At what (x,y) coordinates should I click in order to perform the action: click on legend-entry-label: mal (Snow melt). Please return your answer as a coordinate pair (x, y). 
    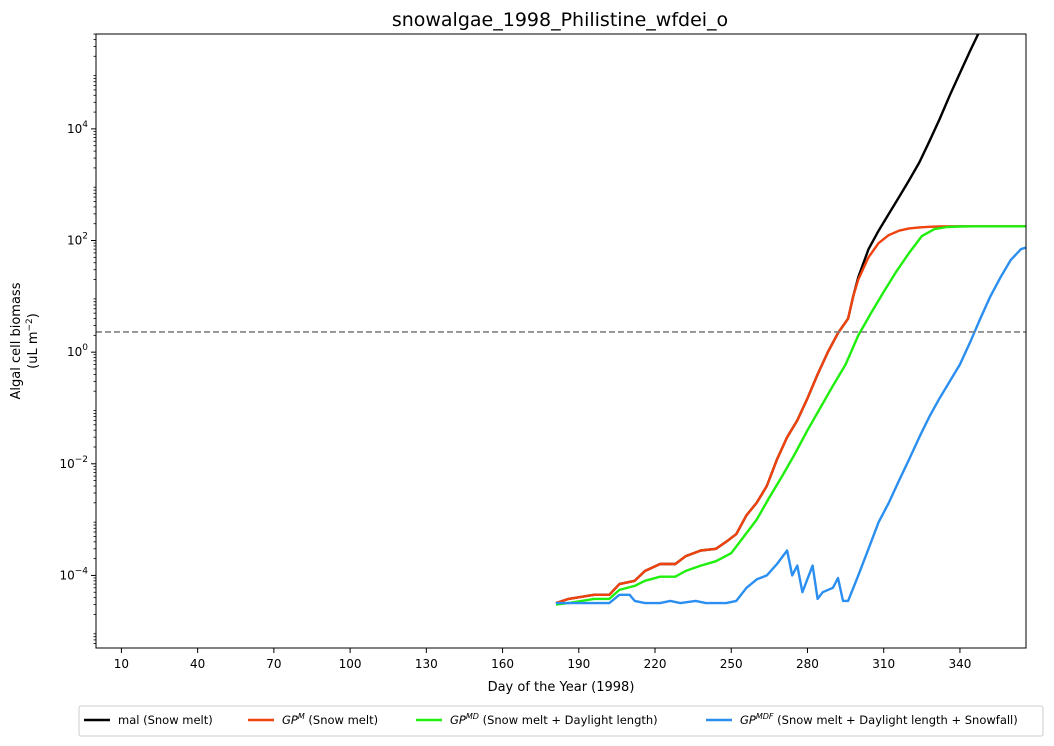
    Looking at the image, I should click on (165, 720).